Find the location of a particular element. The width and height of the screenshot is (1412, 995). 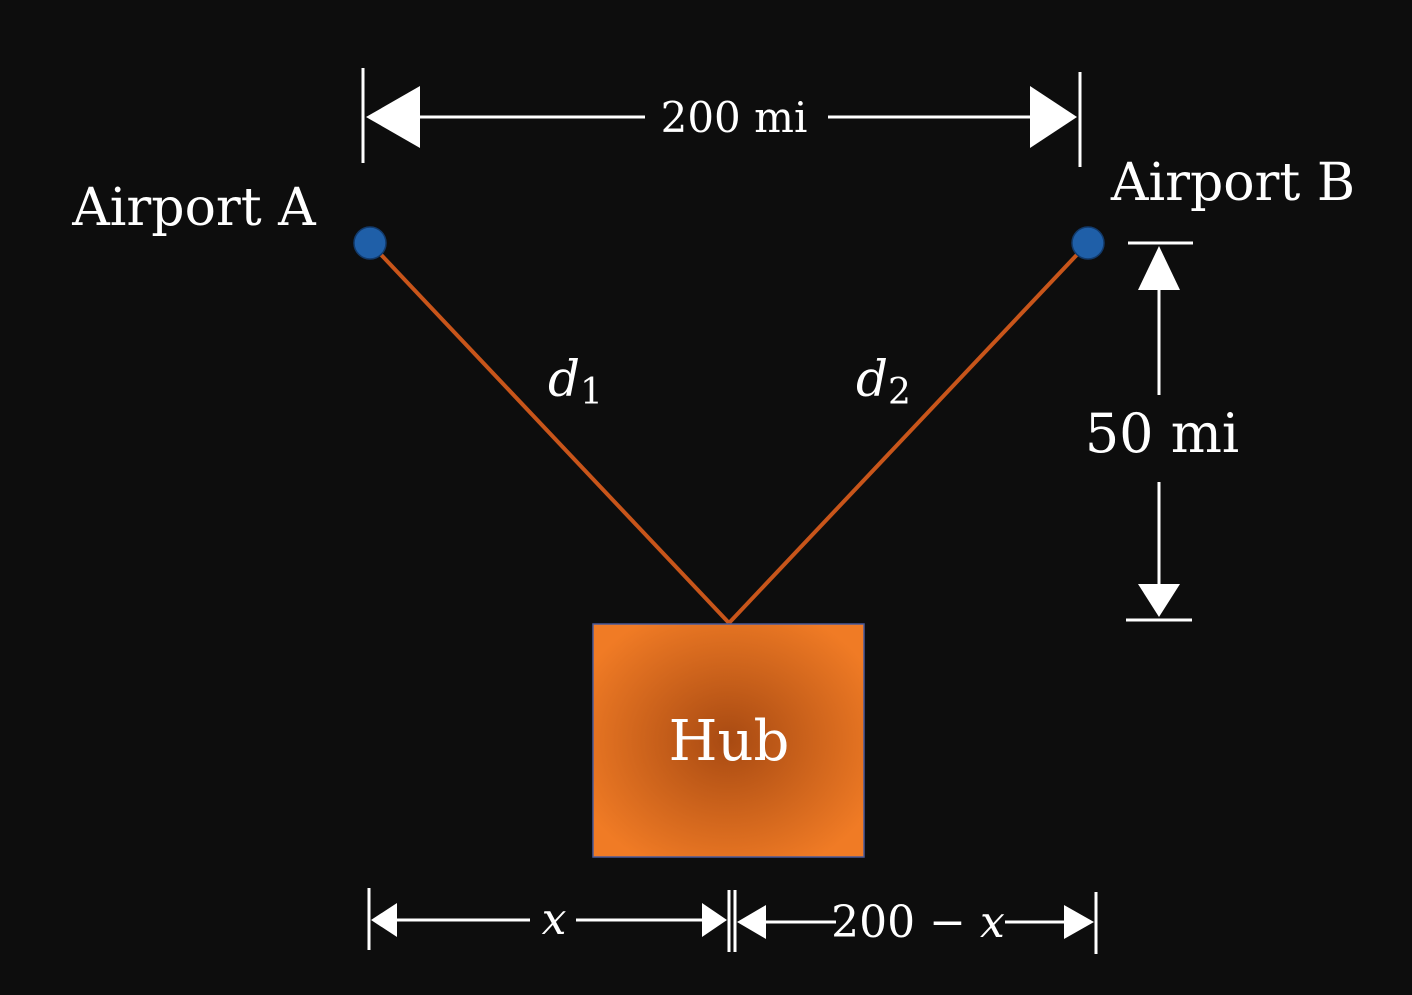

top-dimension: 200 mi is located at coordinates (721, 117).